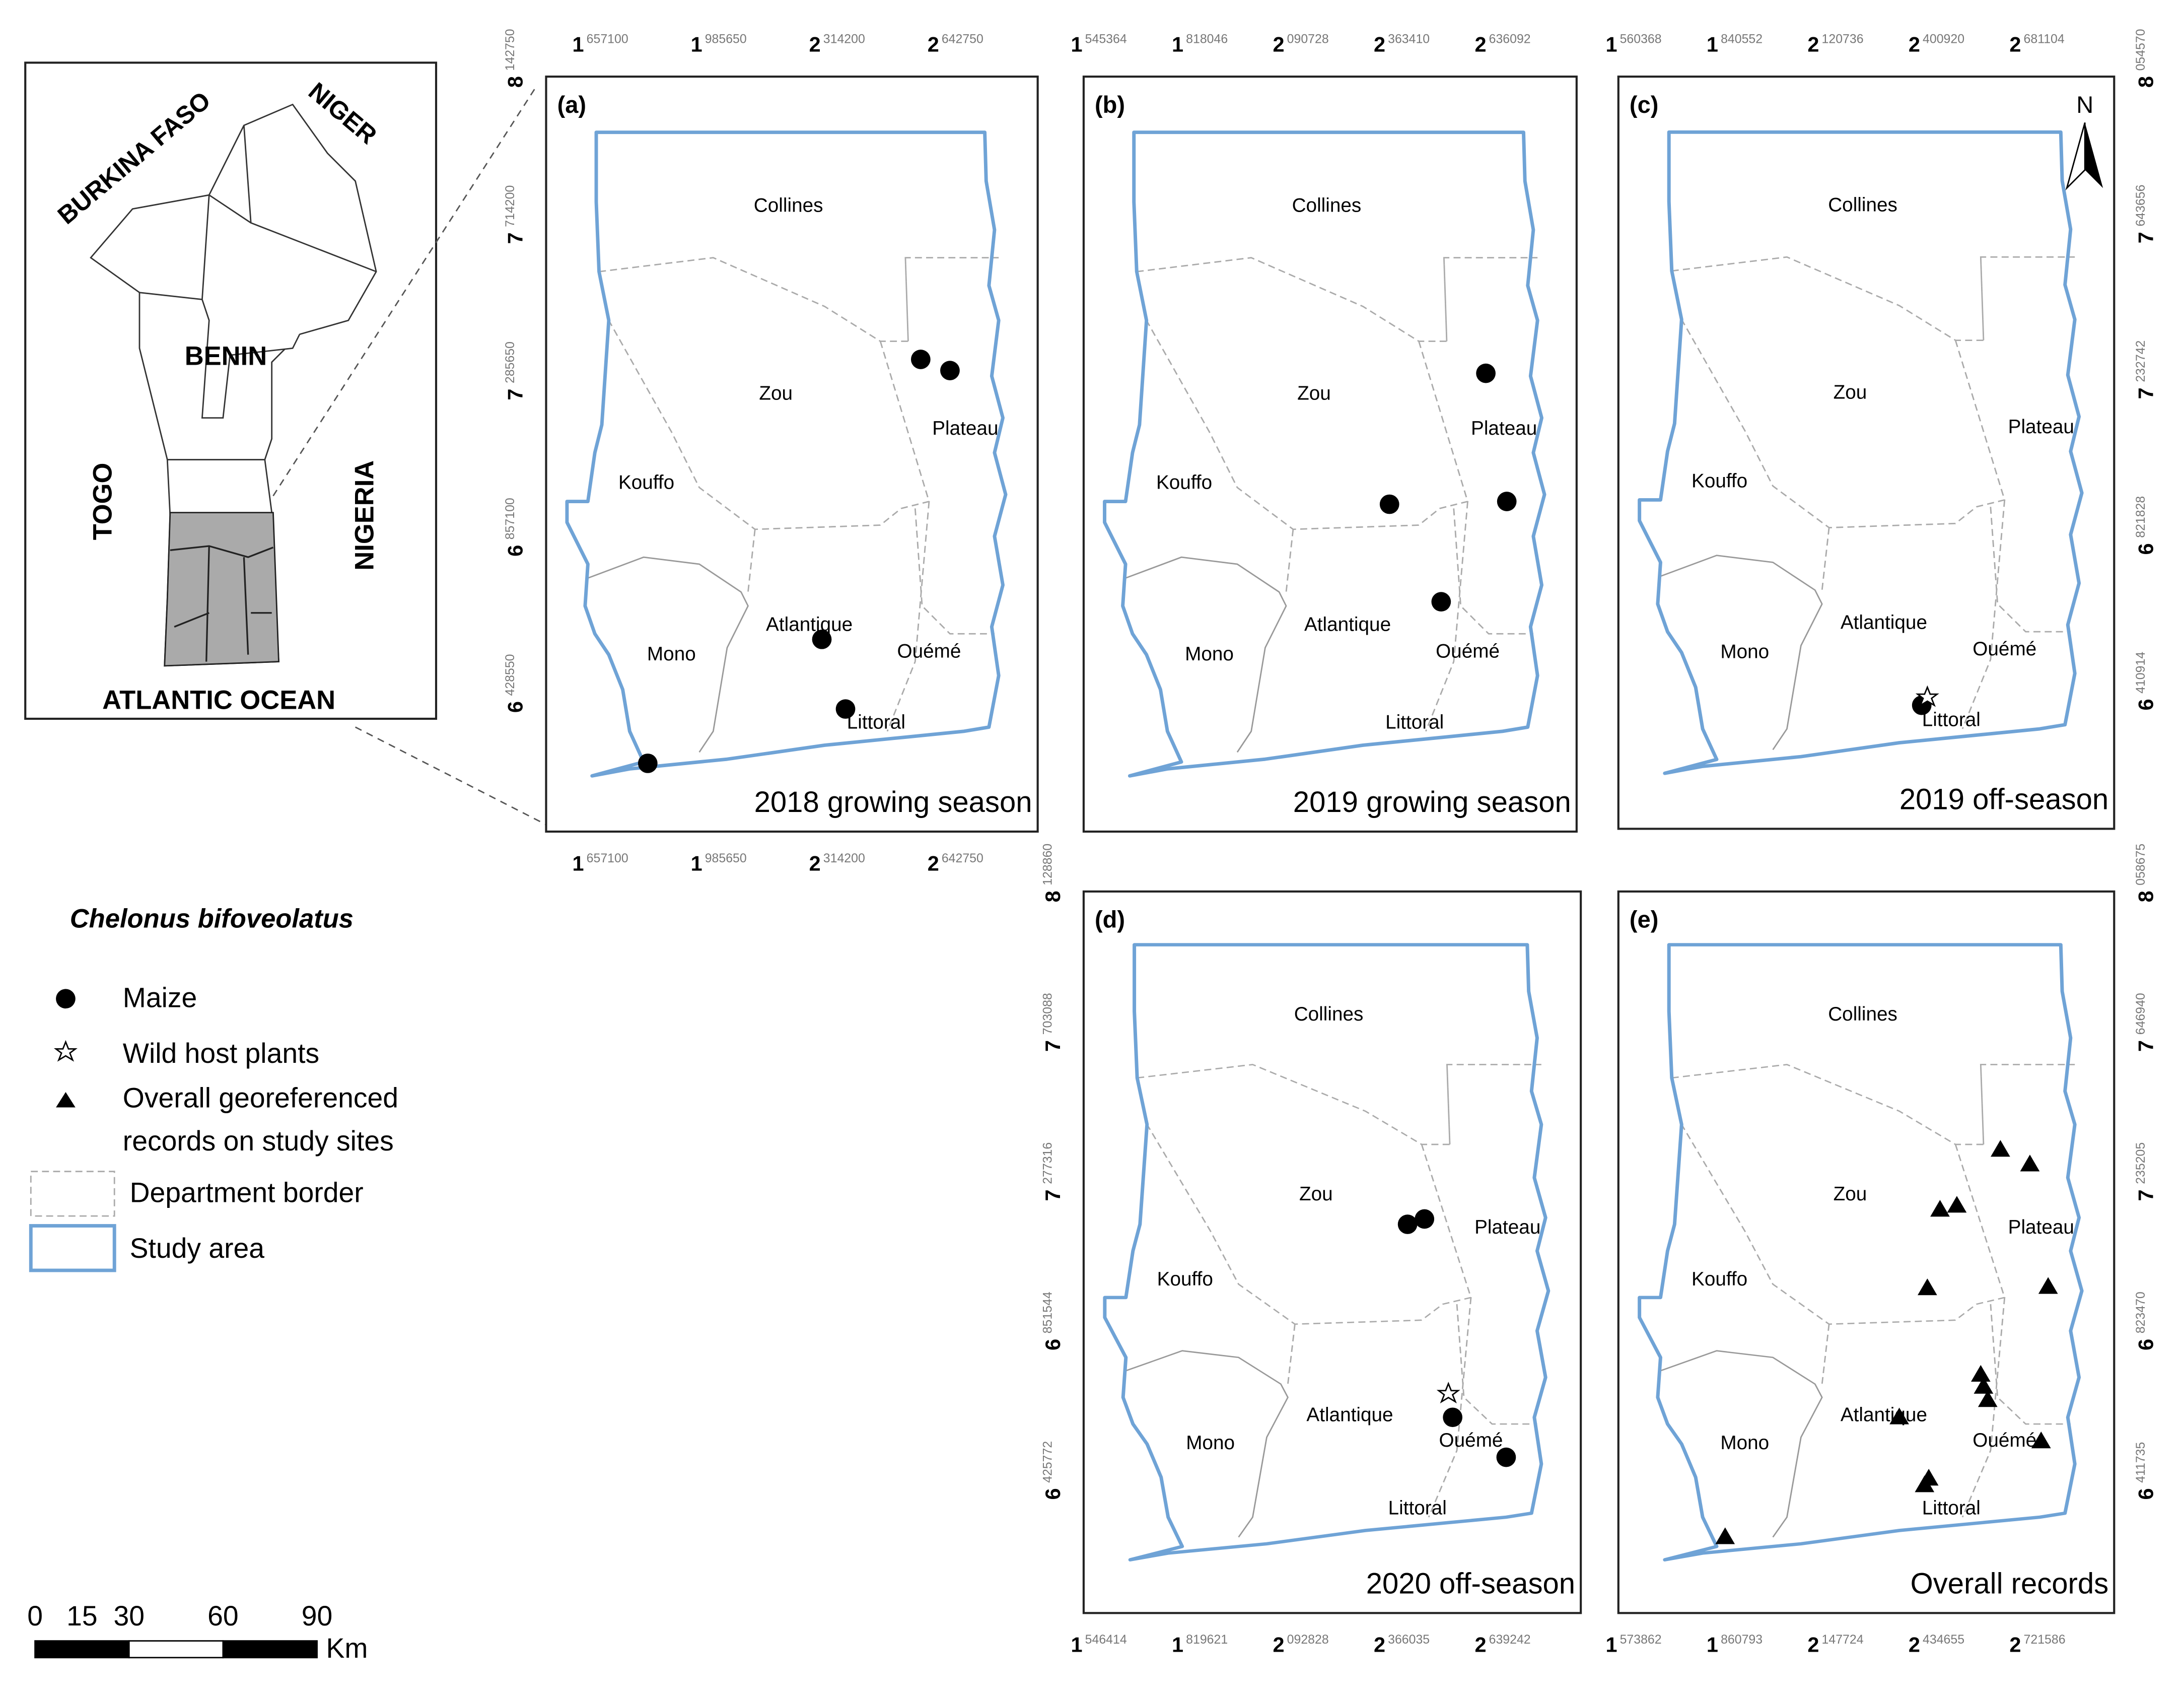 This screenshot has width=2184, height=1698. Describe the element at coordinates (510, 519) in the screenshot. I see `tick-label: 857100` at that location.